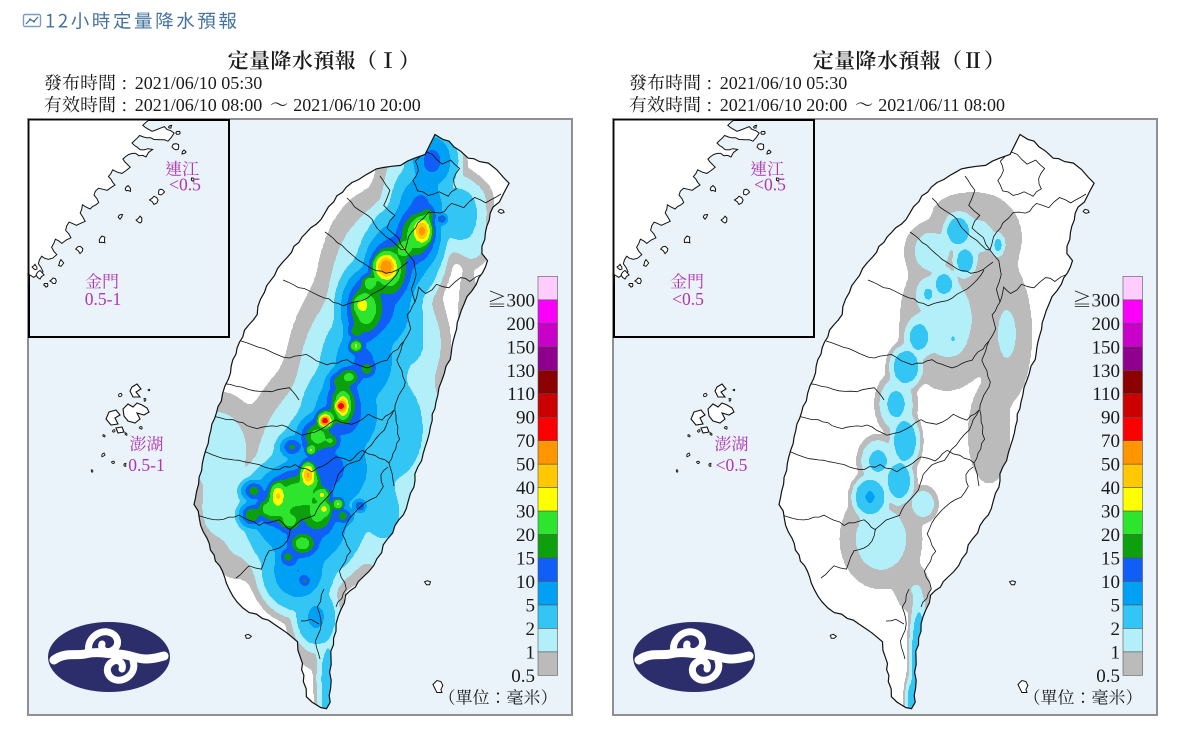  What do you see at coordinates (941, 105) in the screenshot?
I see `svg-text: 2021/06/11 08:00` at bounding box center [941, 105].